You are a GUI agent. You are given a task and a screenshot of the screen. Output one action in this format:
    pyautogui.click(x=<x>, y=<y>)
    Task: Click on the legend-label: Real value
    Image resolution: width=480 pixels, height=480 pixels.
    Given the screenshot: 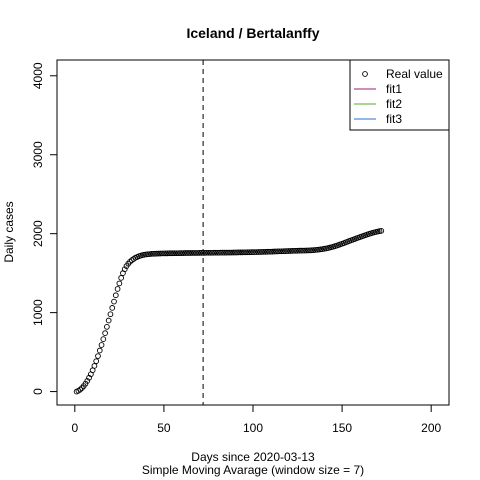 What is the action you would take?
    pyautogui.click(x=414, y=74)
    